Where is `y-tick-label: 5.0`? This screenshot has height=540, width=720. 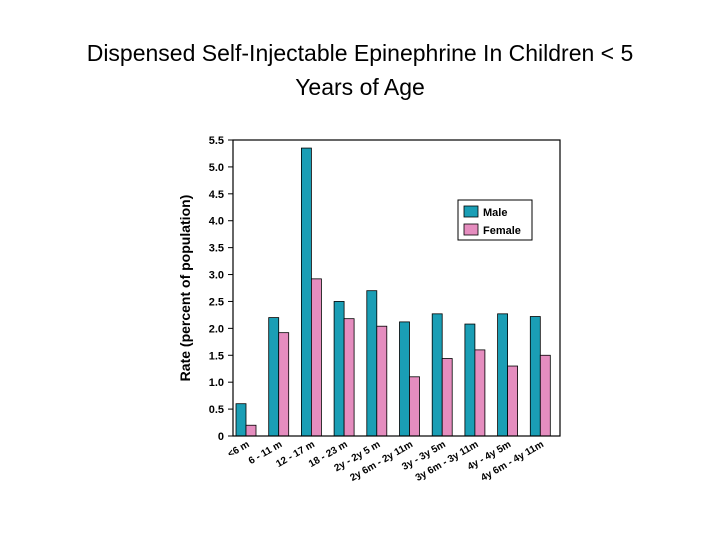
y-tick-label: 5.0 is located at coordinates (216, 168).